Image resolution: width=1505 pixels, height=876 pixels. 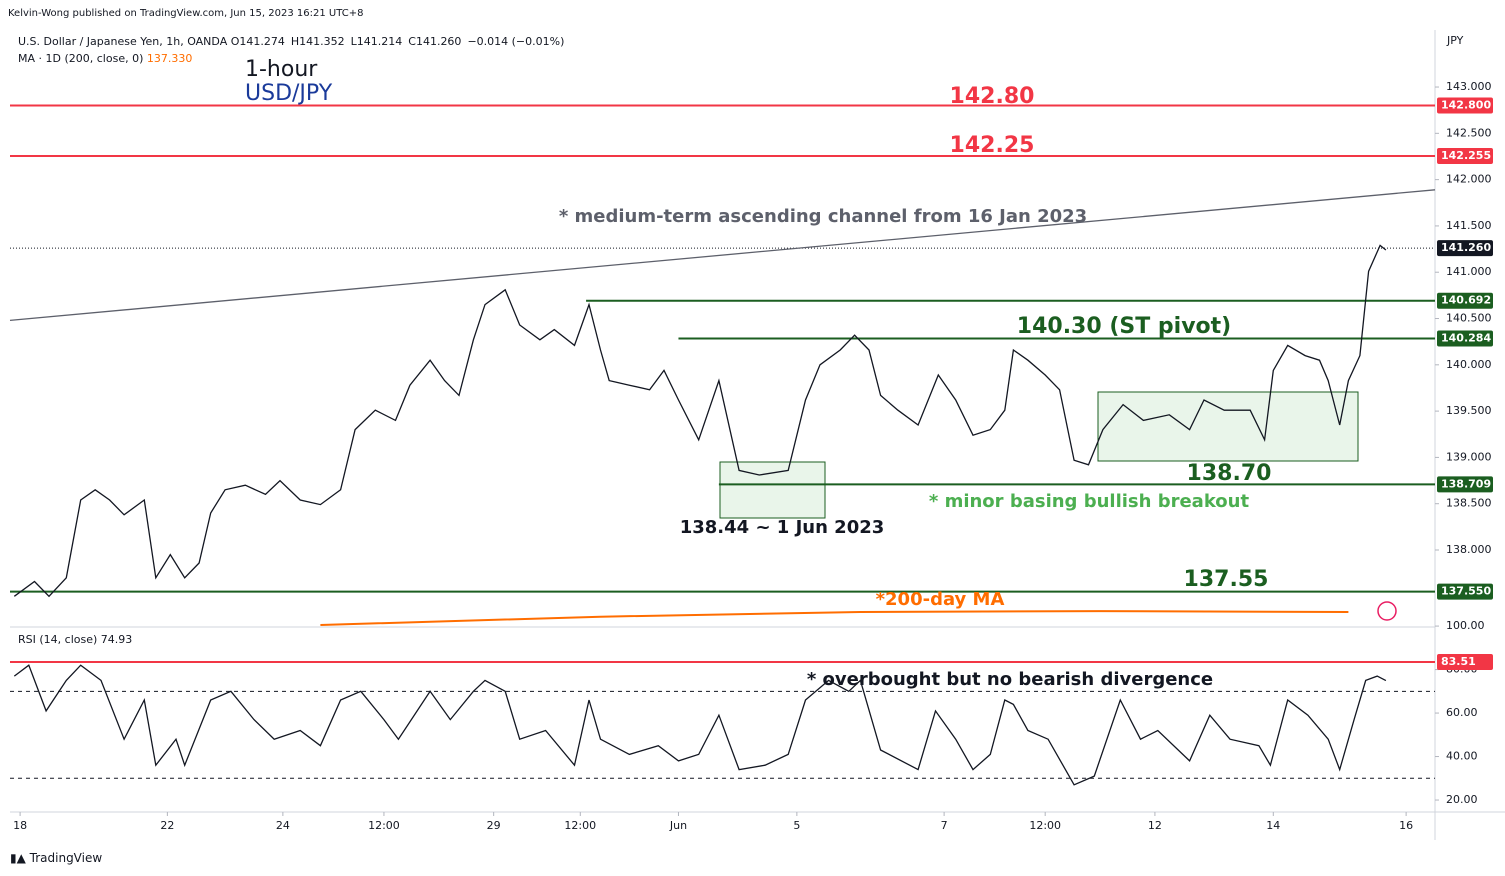 What do you see at coordinates (1469, 225) in the screenshot?
I see `y-tick-label: 141.500` at bounding box center [1469, 225].